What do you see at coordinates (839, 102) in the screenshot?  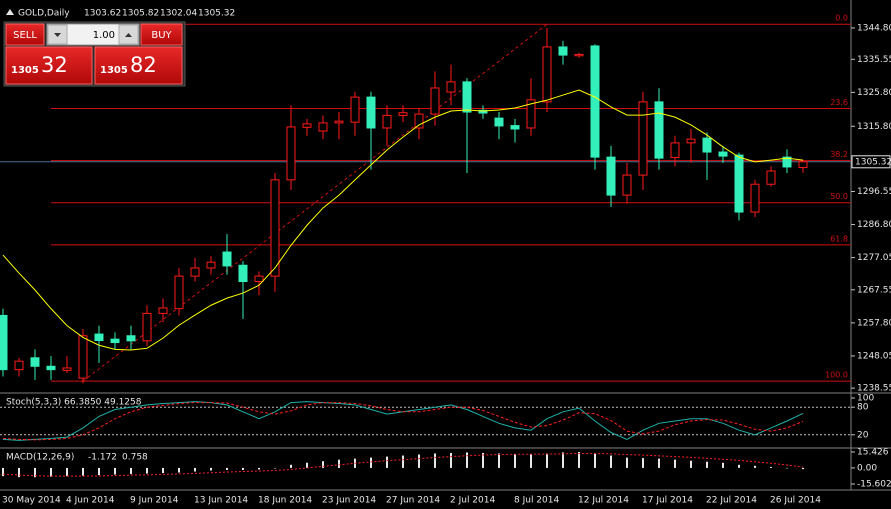 I see `fib-level-label: 23.6` at bounding box center [839, 102].